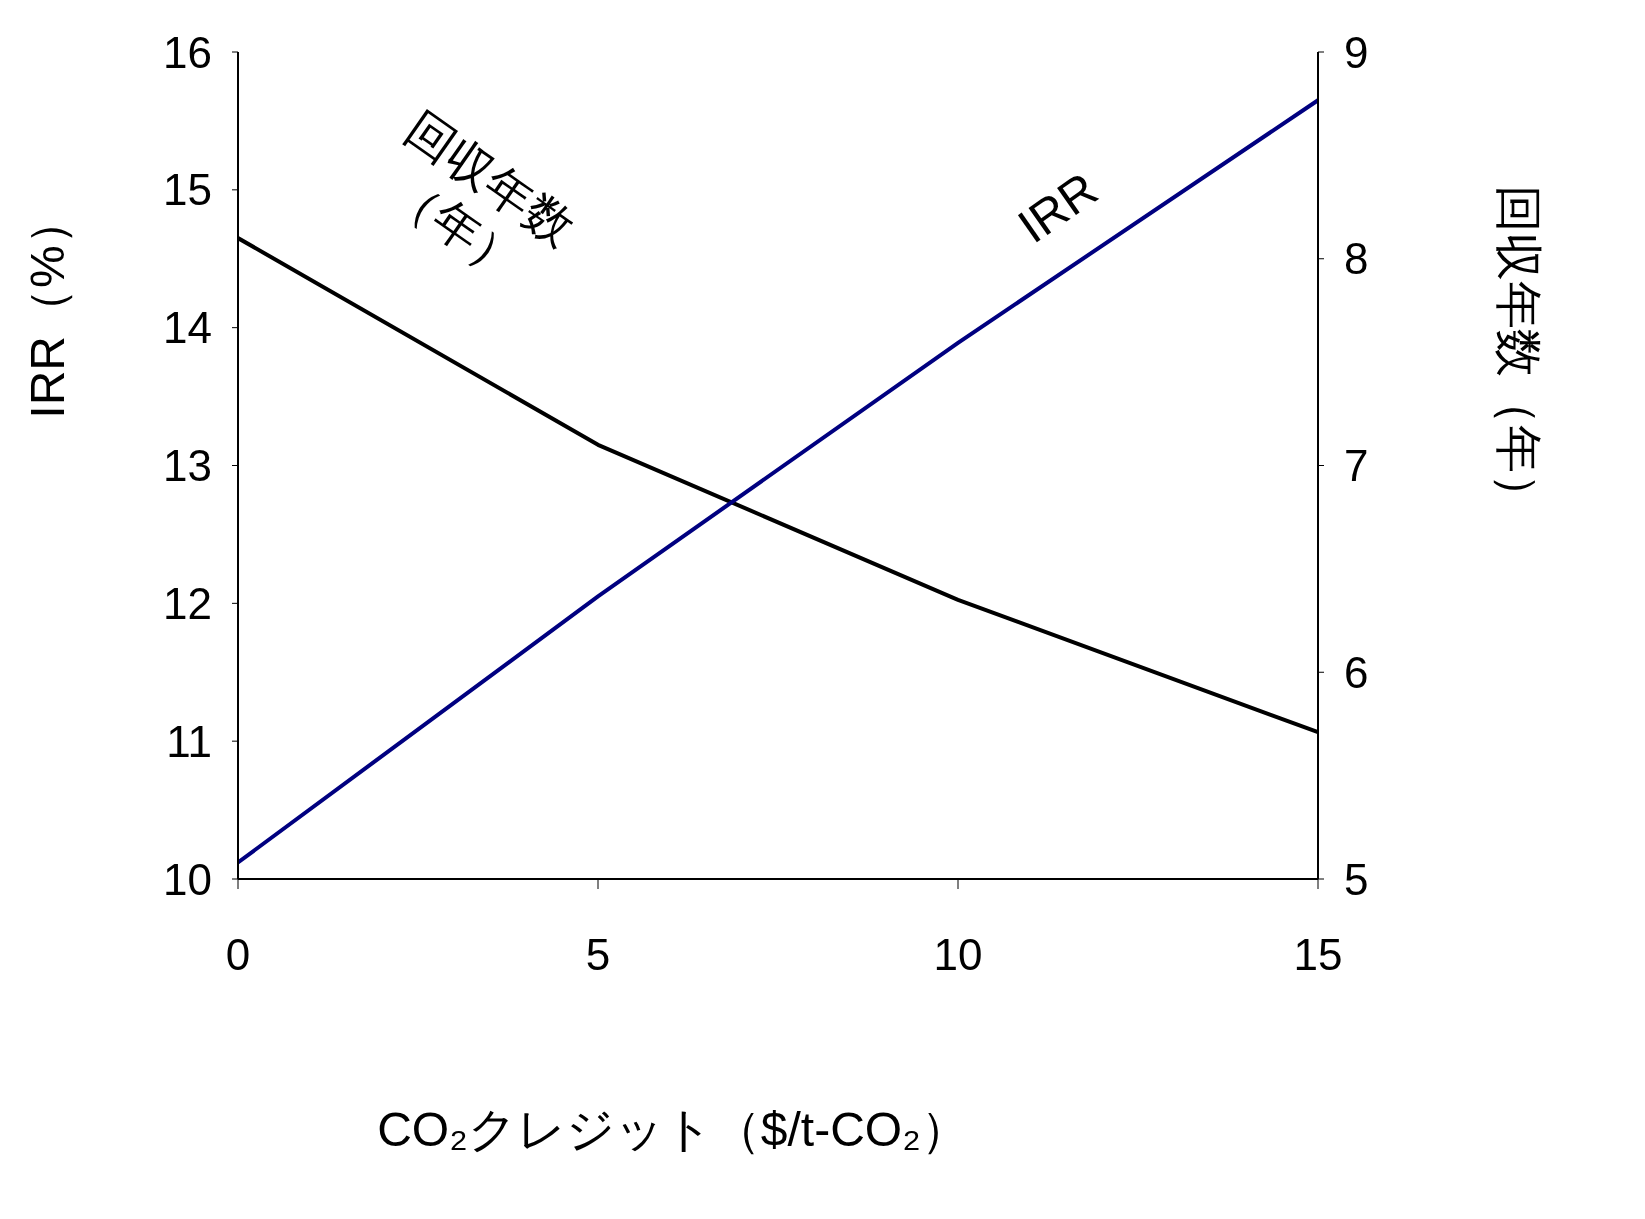  What do you see at coordinates (1356, 672) in the screenshot?
I see `y2-tick-label: 6` at bounding box center [1356, 672].